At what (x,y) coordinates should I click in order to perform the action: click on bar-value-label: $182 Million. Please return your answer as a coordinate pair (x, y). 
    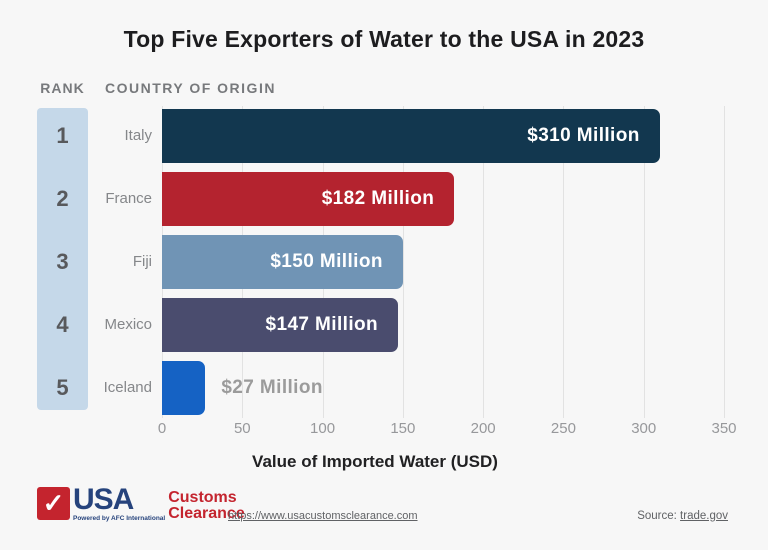
    Looking at the image, I should click on (378, 198).